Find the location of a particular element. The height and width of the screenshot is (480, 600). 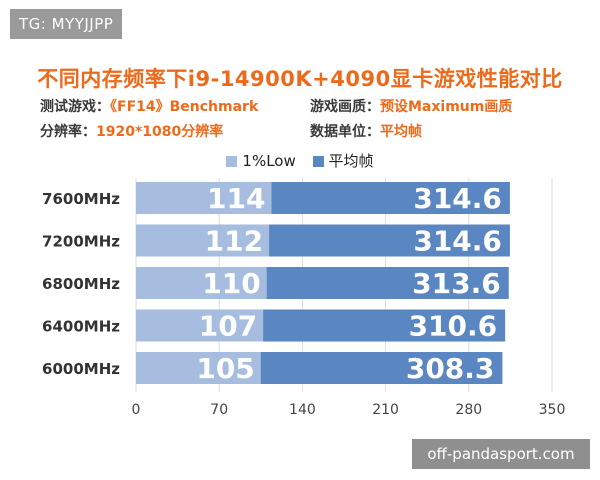

info-unit: 数据单位：平均帧 is located at coordinates (366, 131).